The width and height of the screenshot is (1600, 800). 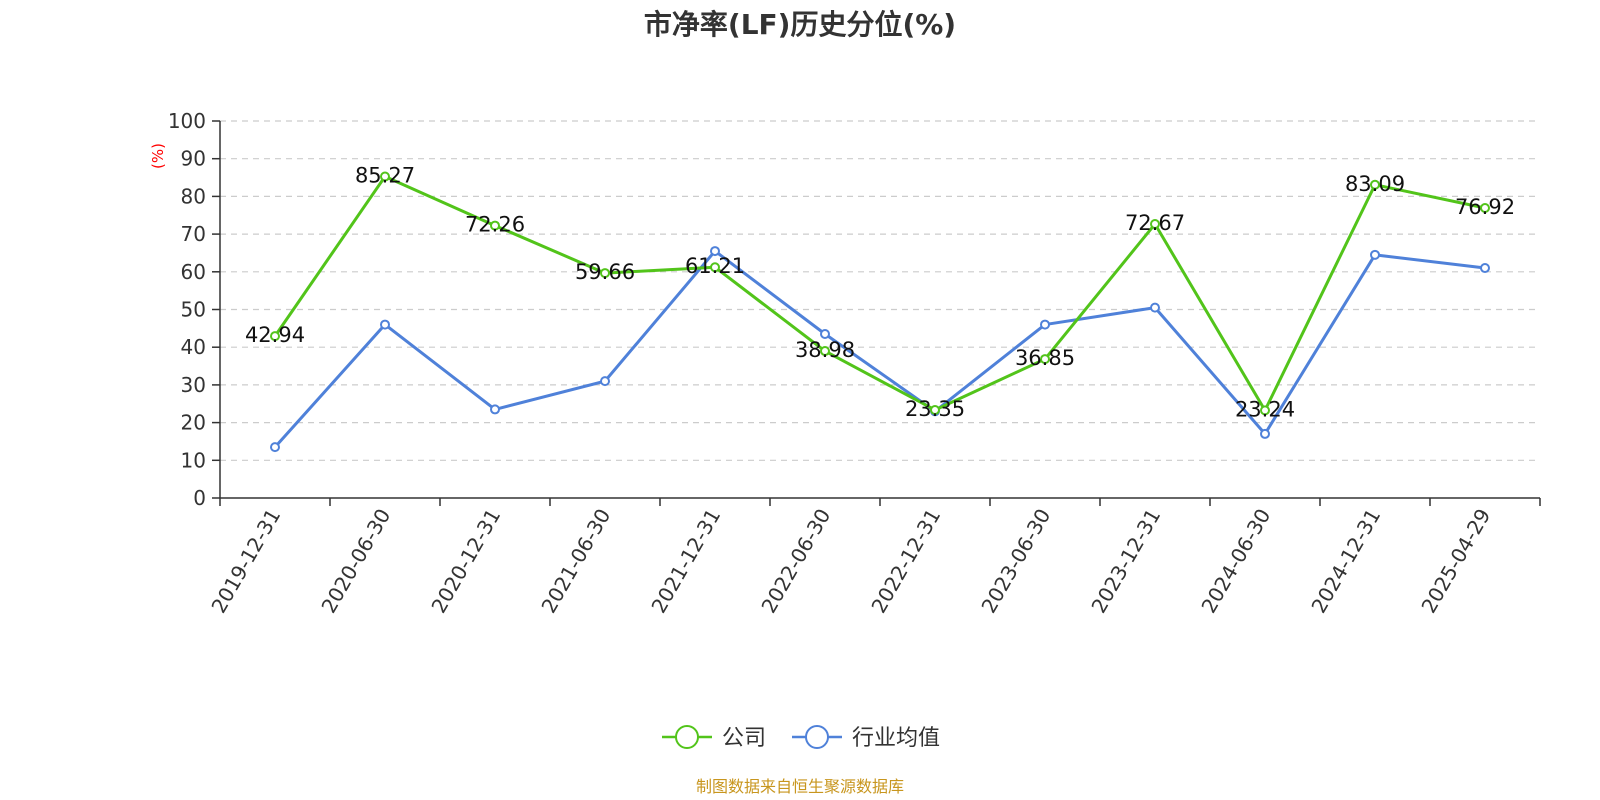 I want to click on data-label: 23.35, so click(x=935, y=409).